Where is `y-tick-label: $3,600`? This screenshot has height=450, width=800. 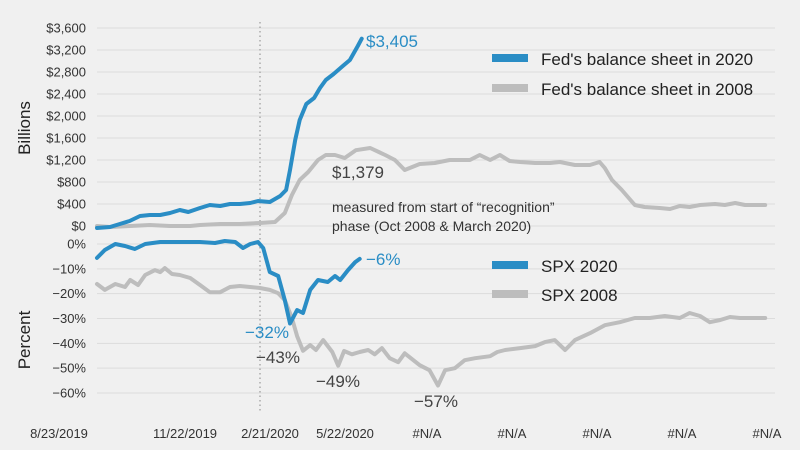 y-tick-label: $3,600 is located at coordinates (66, 28).